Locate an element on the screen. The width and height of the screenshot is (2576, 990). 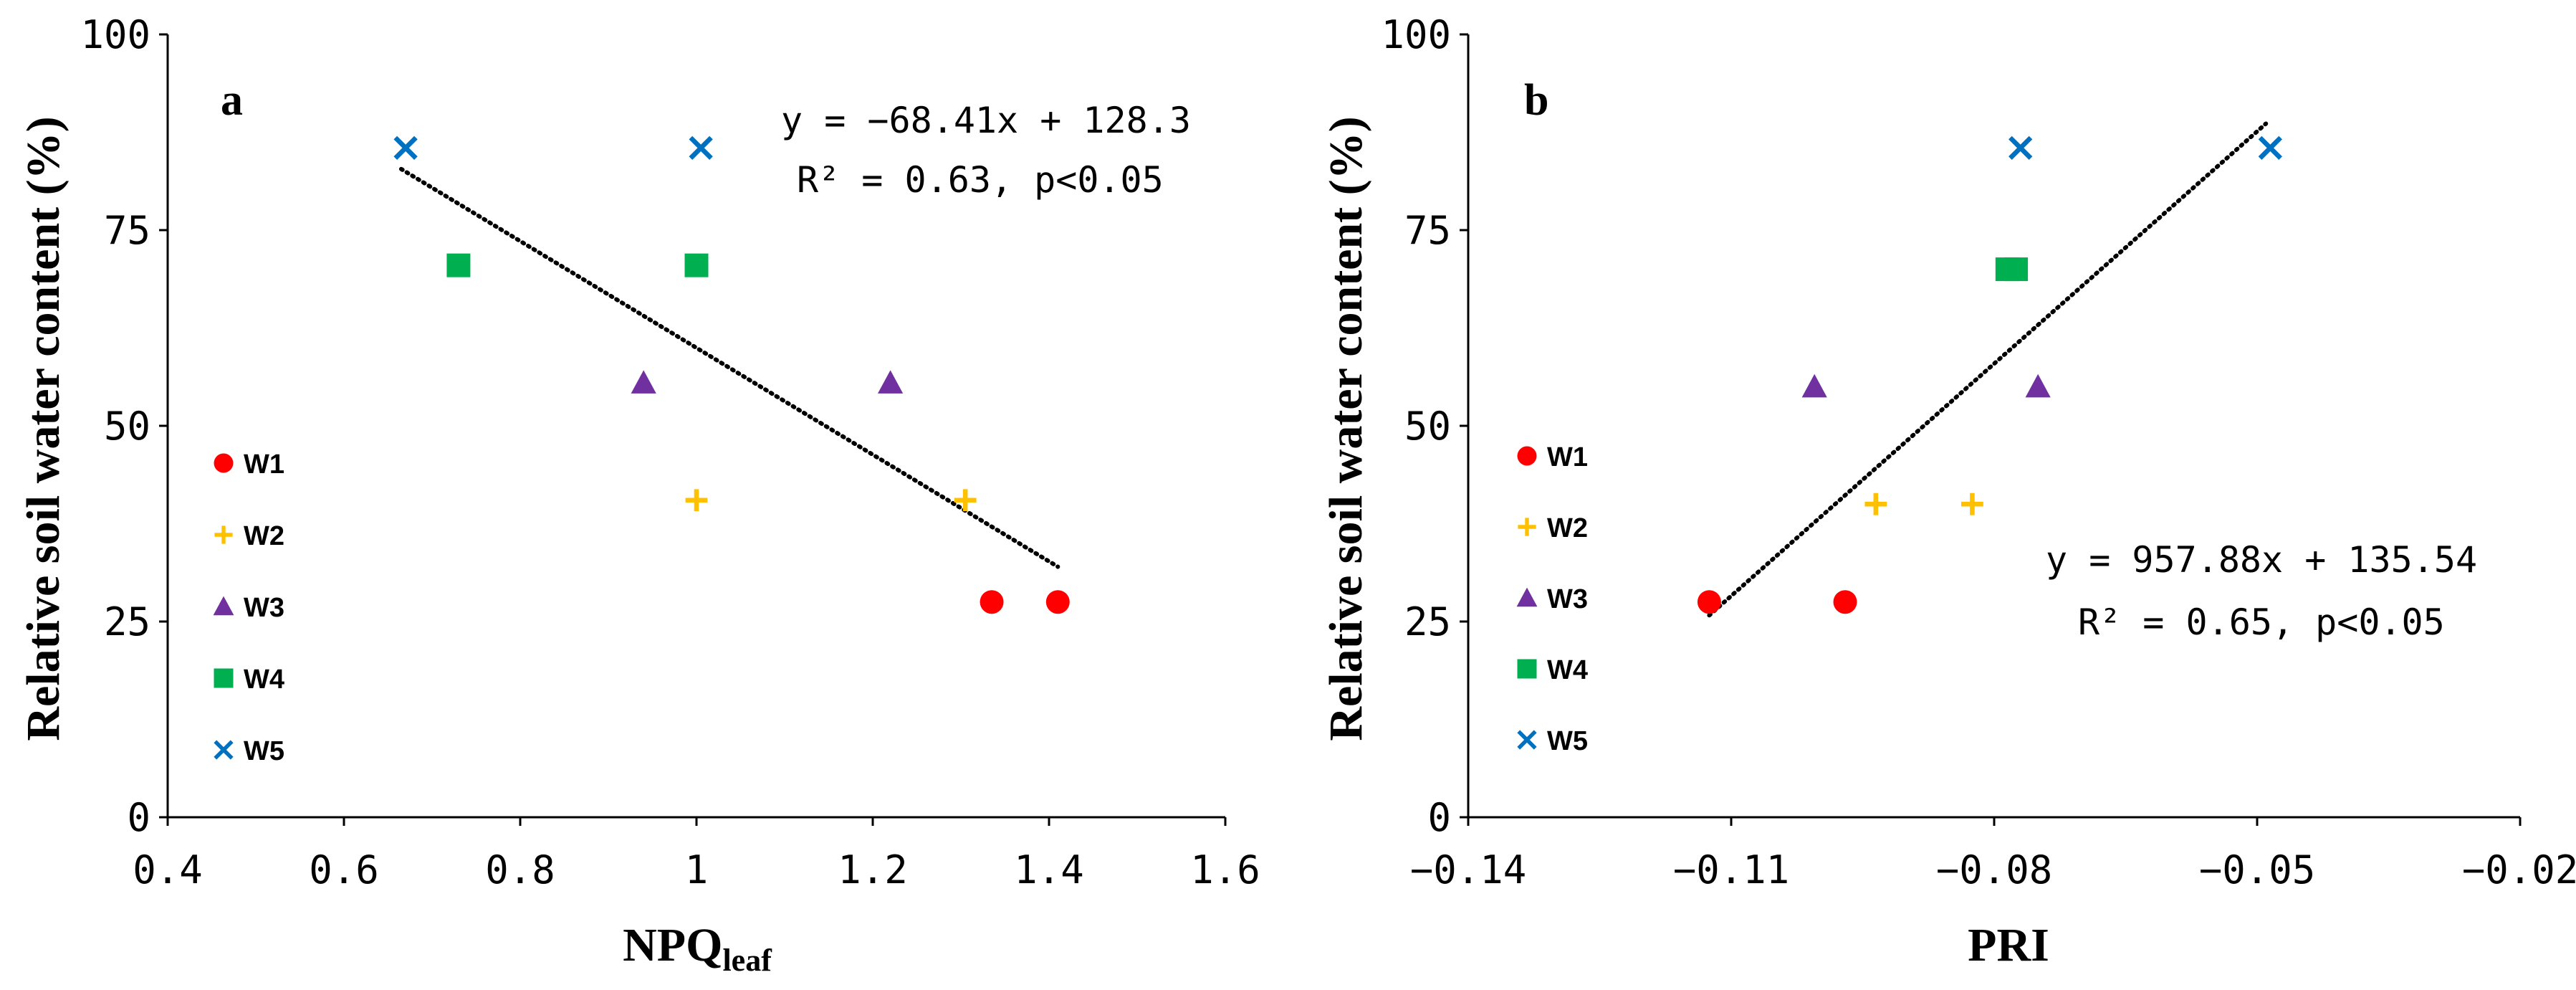
panel-a-y-tick-label: 25 is located at coordinates (127, 621).